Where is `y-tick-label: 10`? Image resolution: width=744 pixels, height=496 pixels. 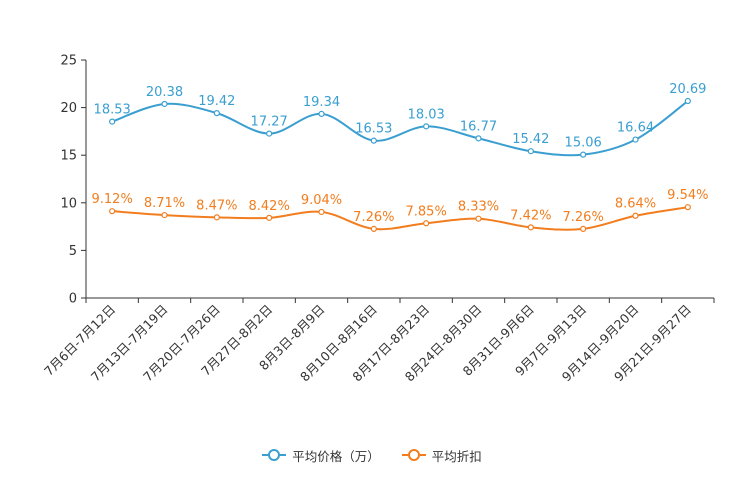 y-tick-label: 10 is located at coordinates (68, 203).